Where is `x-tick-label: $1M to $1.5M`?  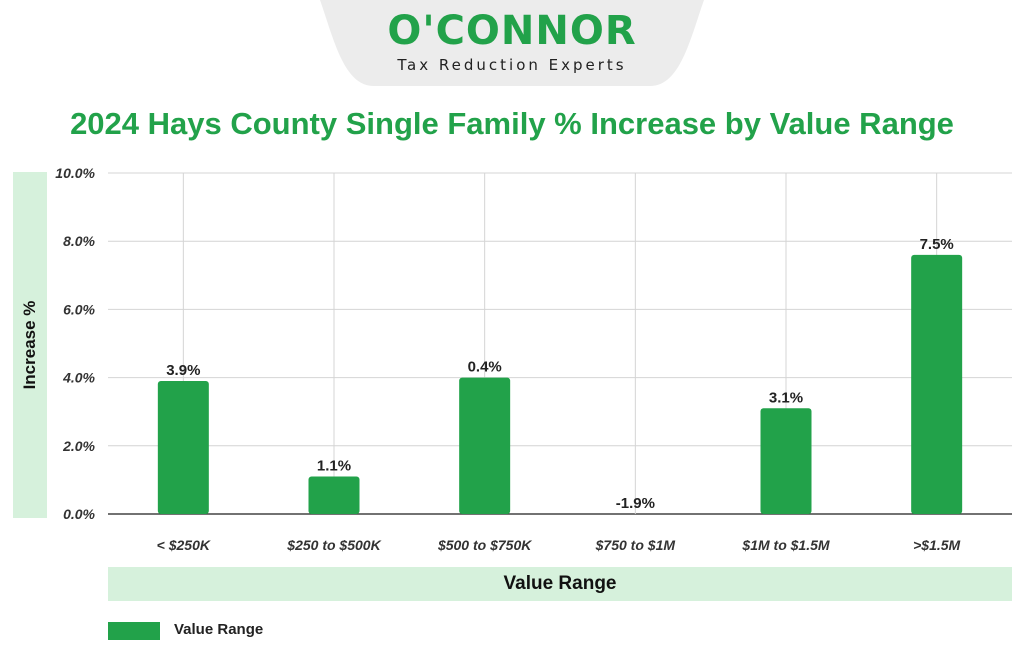 x-tick-label: $1M to $1.5M is located at coordinates (785, 545).